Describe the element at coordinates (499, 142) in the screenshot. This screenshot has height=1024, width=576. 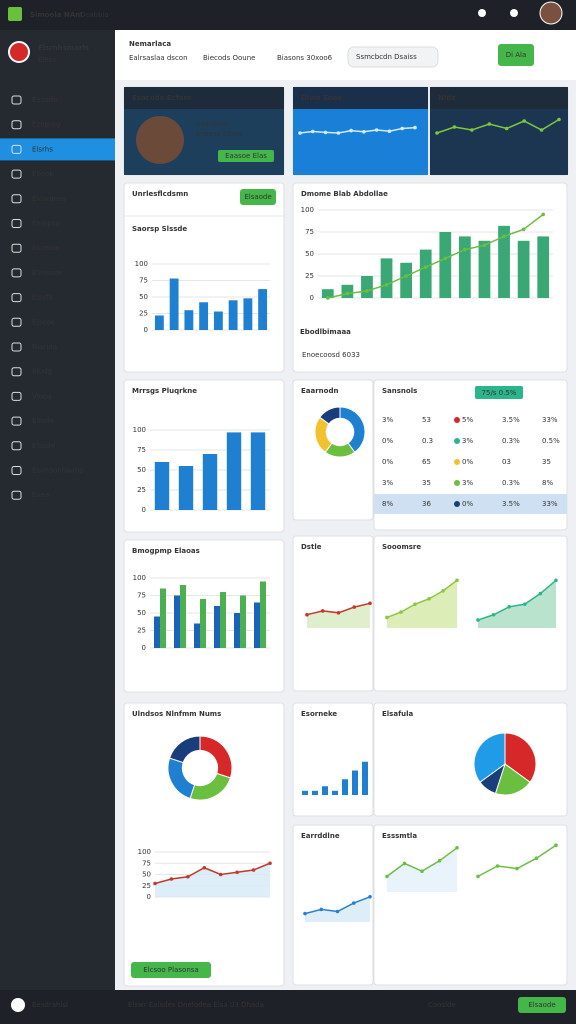
I see `card-body` at that location.